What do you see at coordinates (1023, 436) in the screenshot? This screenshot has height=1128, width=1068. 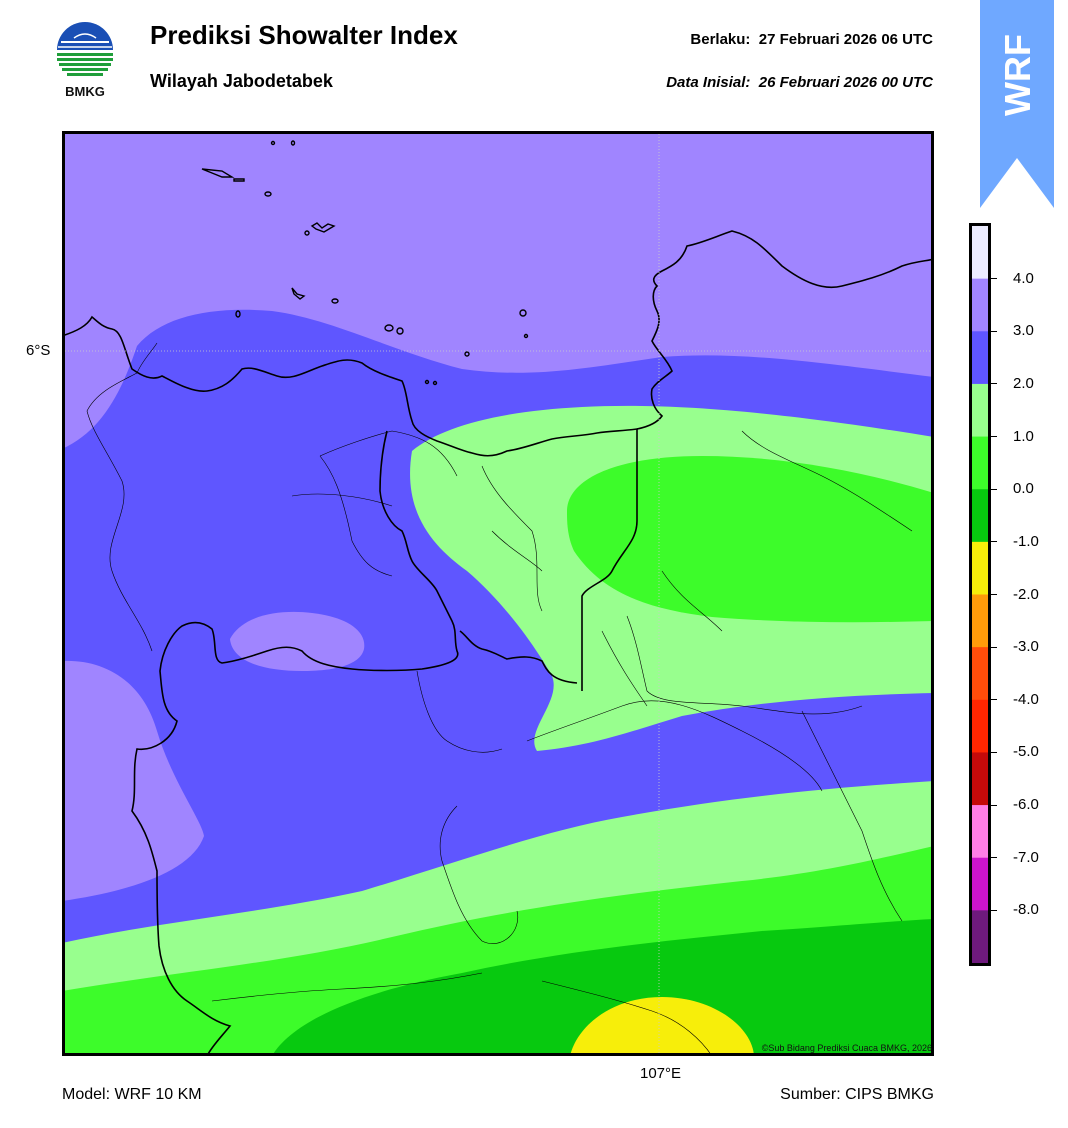 I see `legend-tick-label: 1.0` at bounding box center [1023, 436].